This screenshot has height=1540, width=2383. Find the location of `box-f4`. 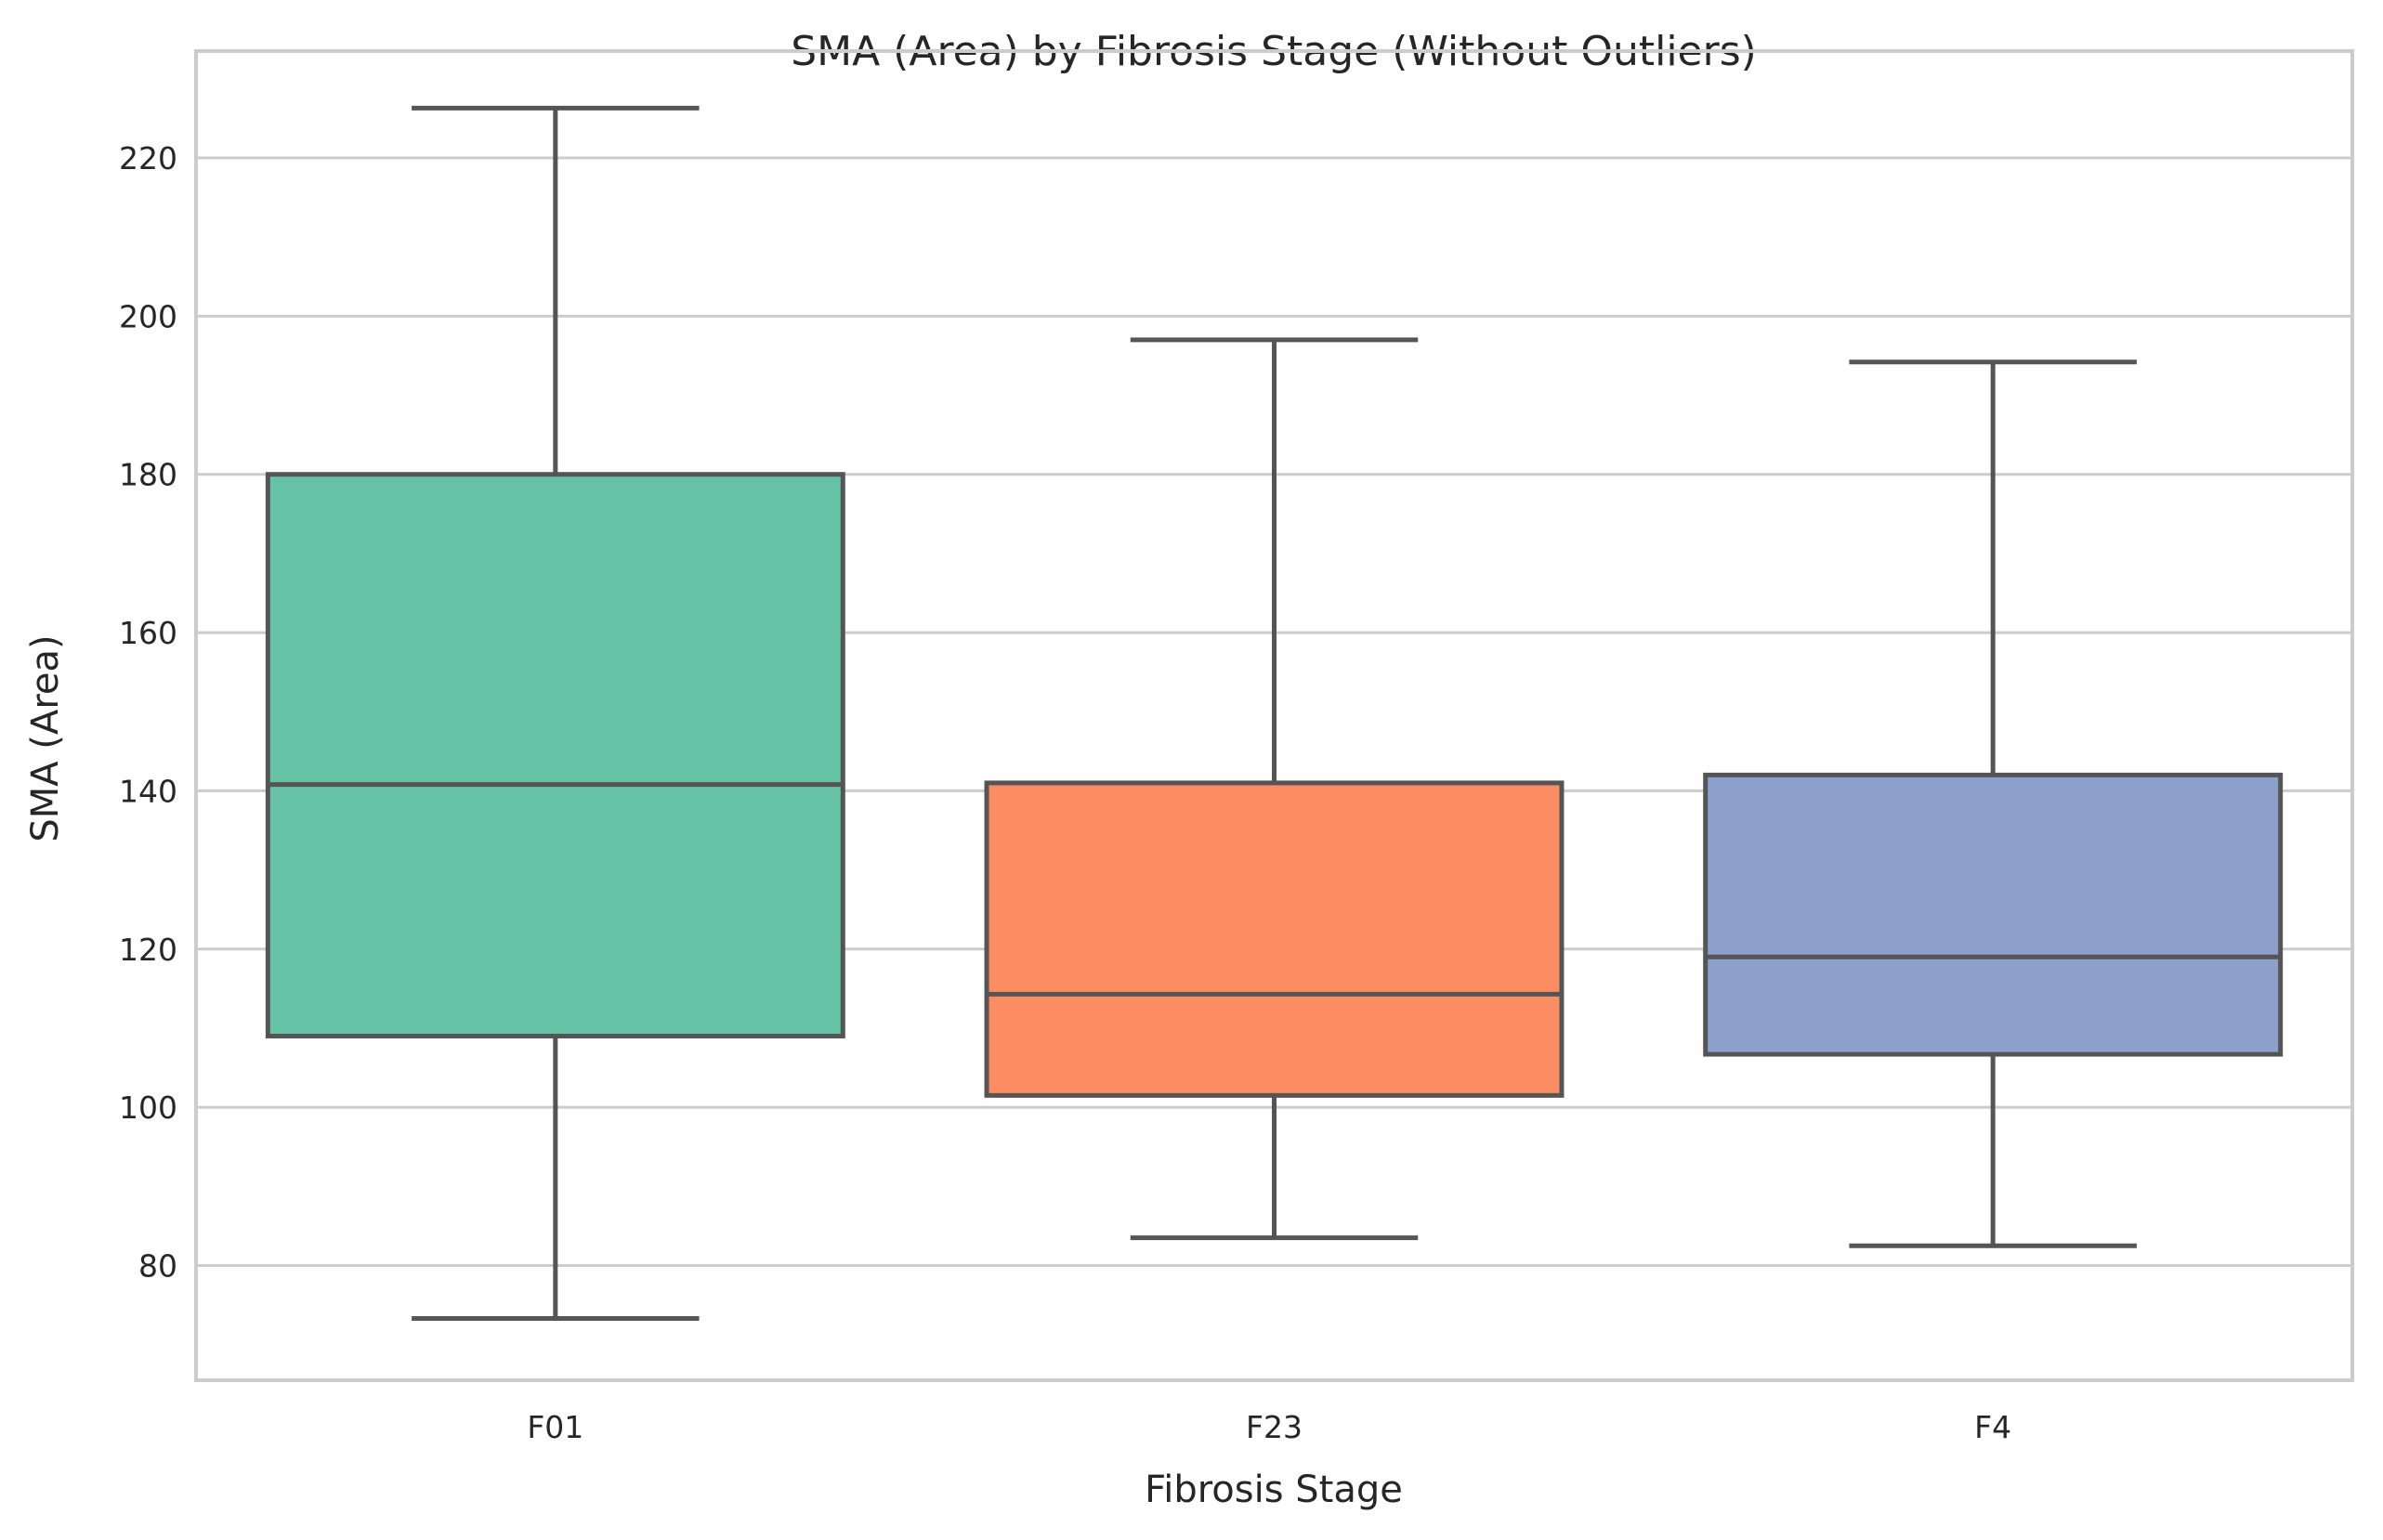

box-f4 is located at coordinates (1993, 803).